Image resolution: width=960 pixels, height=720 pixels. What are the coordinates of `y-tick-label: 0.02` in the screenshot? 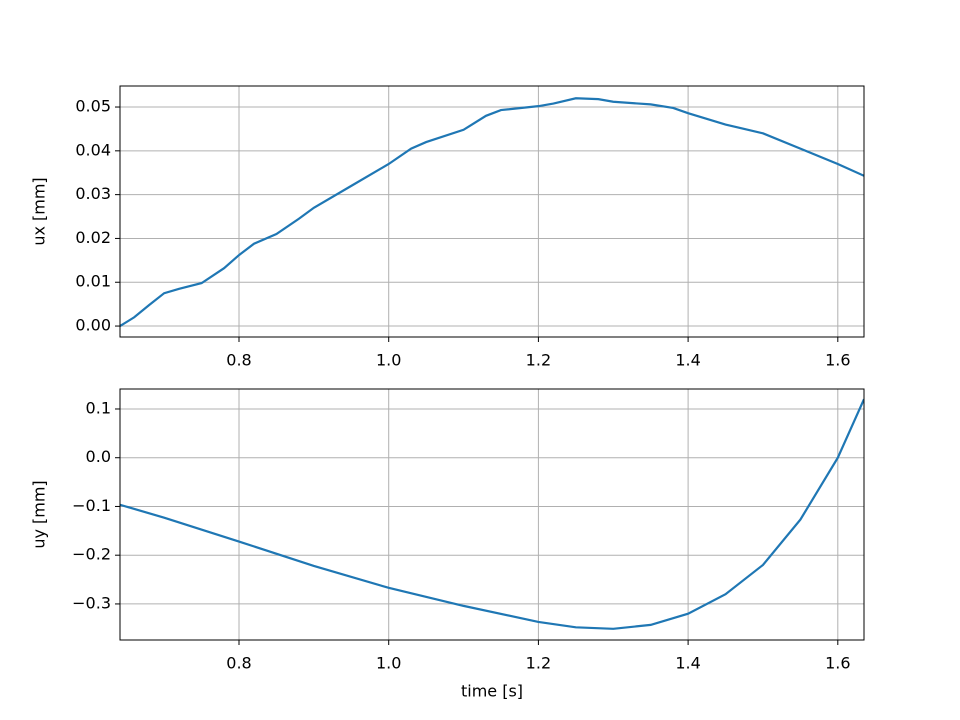 It's located at (93, 237).